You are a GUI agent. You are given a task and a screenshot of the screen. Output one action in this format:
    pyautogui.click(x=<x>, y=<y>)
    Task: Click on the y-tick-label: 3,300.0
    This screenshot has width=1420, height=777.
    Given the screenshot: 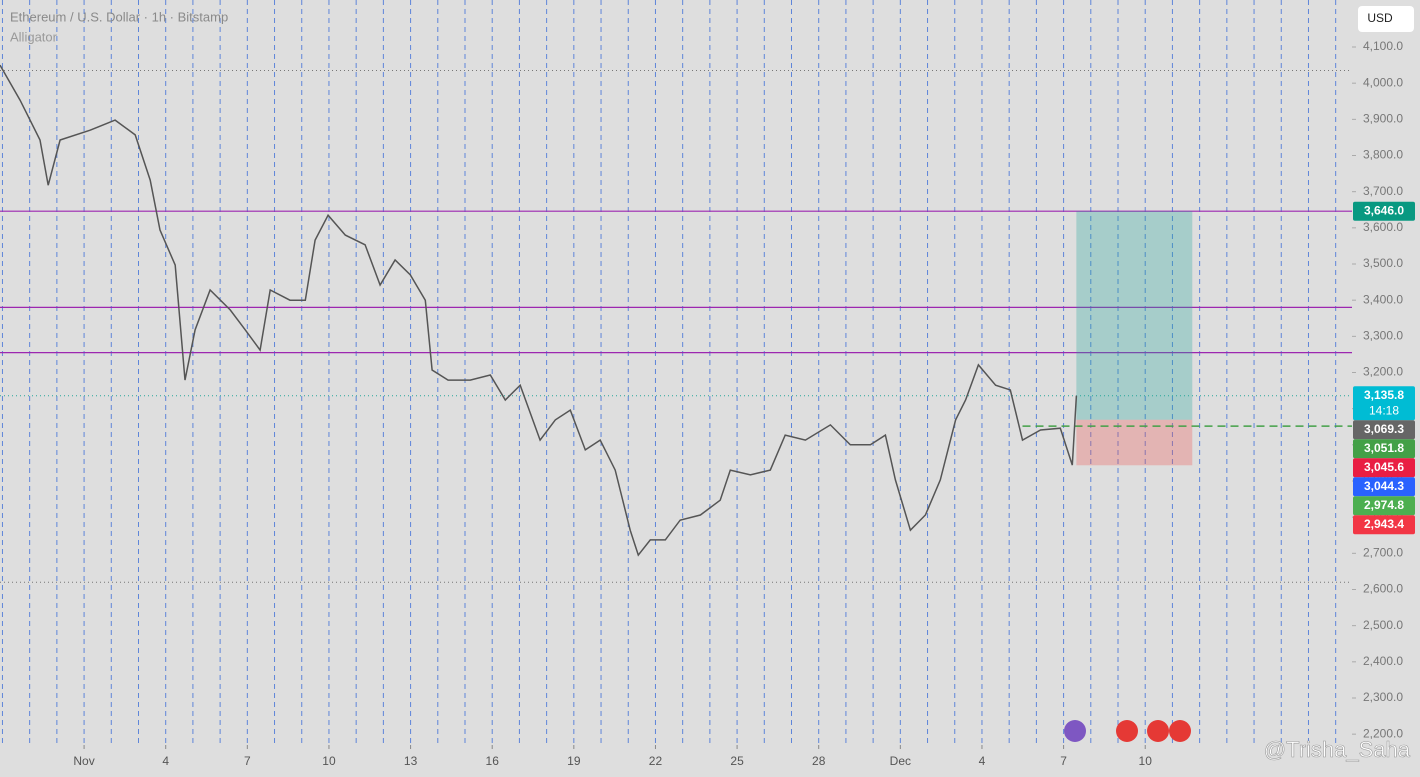 What is the action you would take?
    pyautogui.click(x=1383, y=336)
    